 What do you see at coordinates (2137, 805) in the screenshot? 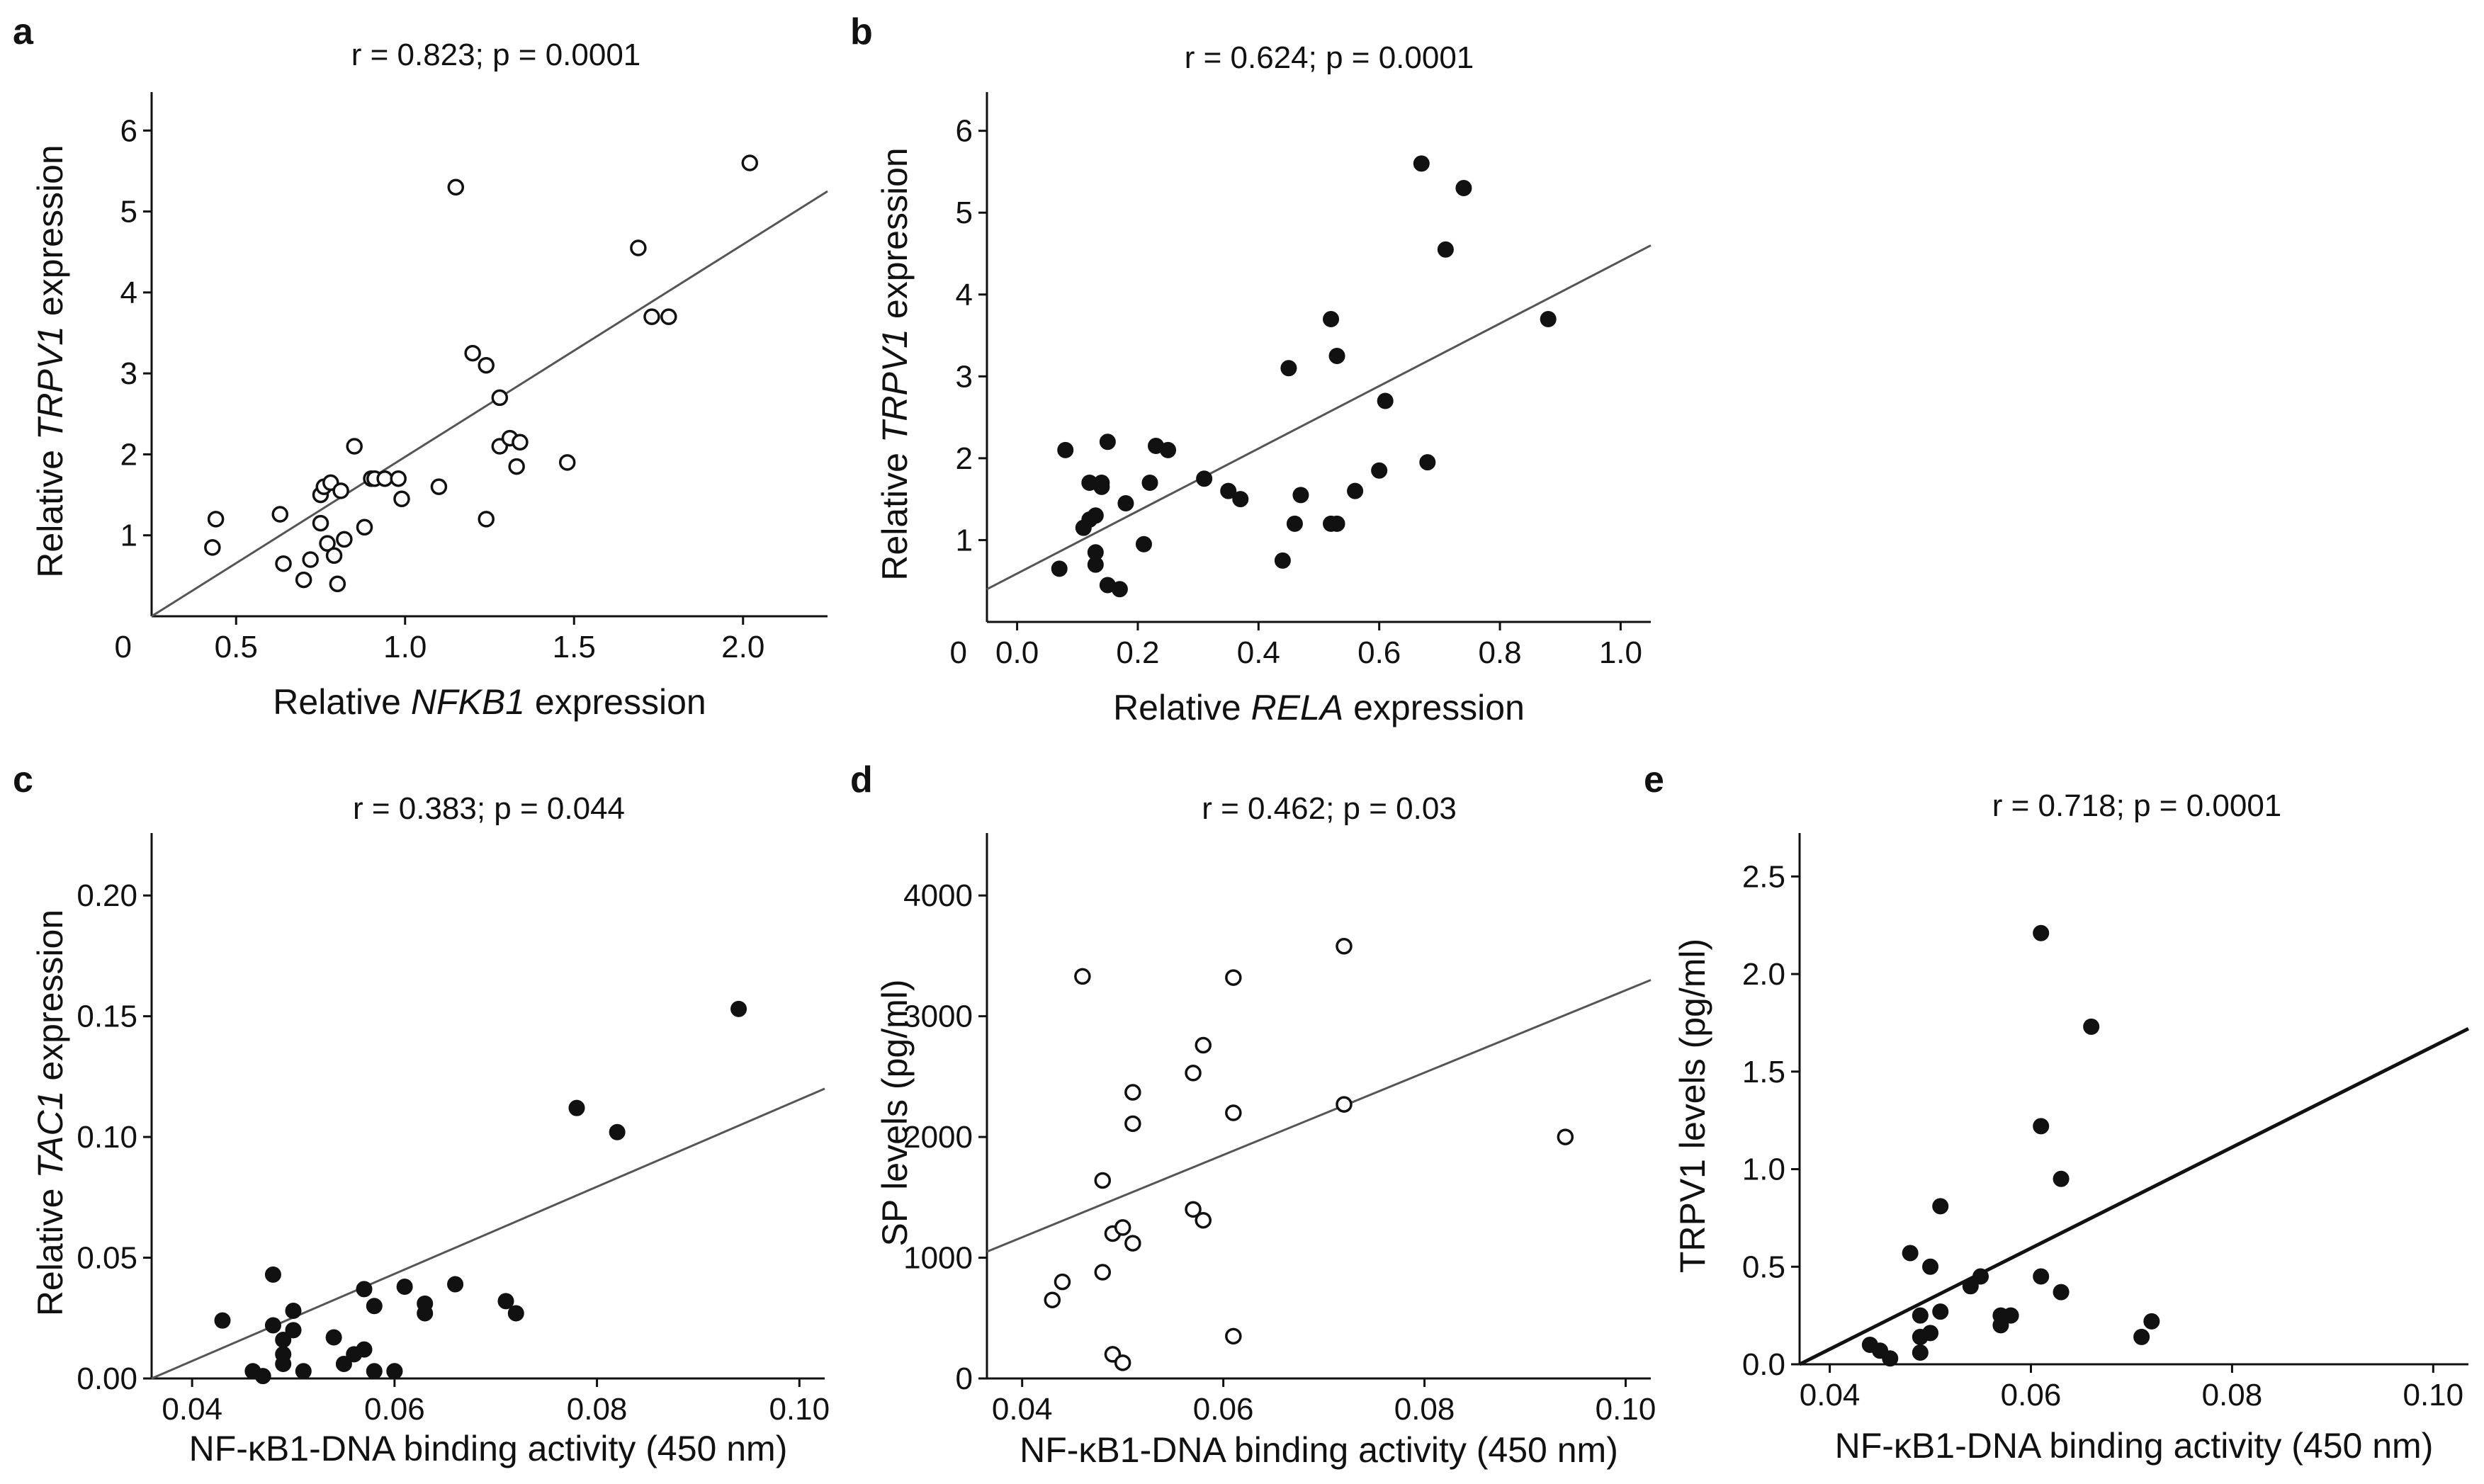
I see `chart-title: r = 0.718; p = 0.0001` at bounding box center [2137, 805].